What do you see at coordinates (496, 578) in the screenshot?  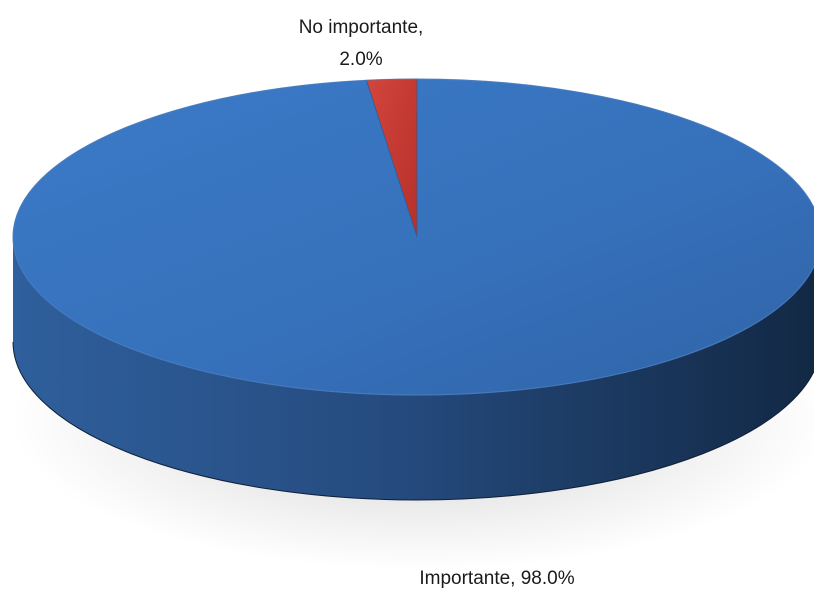 I see `data-label-importante: Importante, 98.0%` at bounding box center [496, 578].